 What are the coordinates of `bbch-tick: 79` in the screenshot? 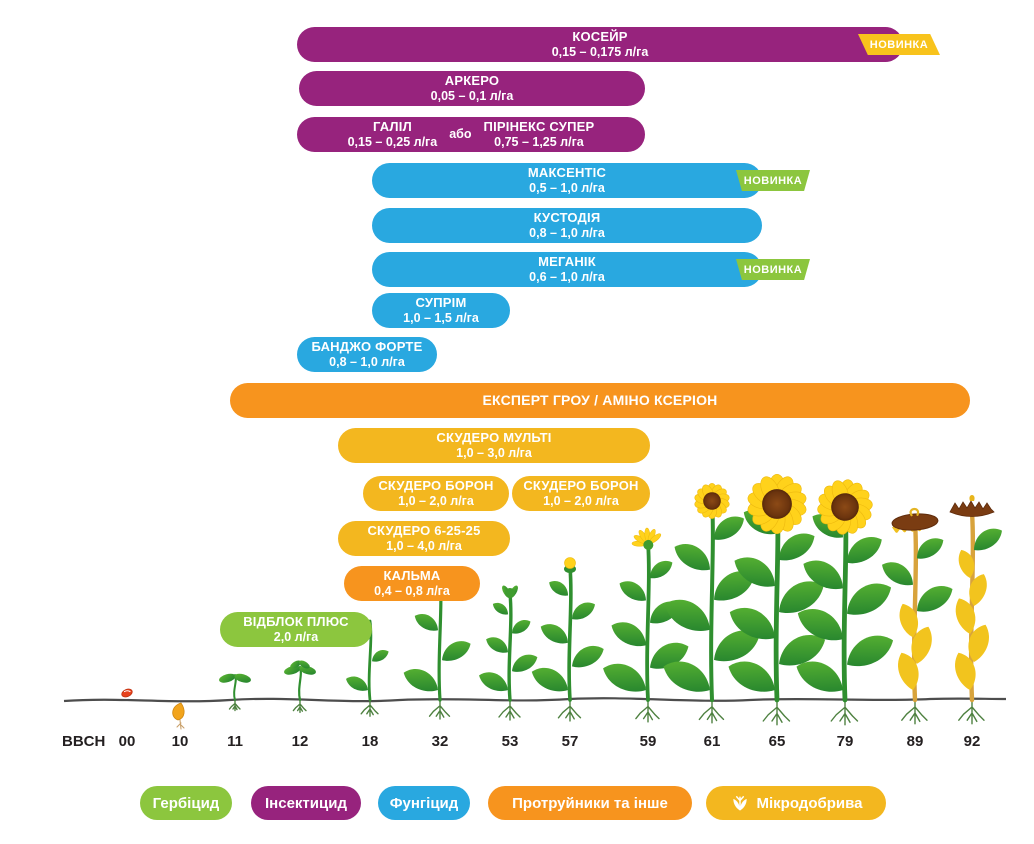 It's located at (845, 741).